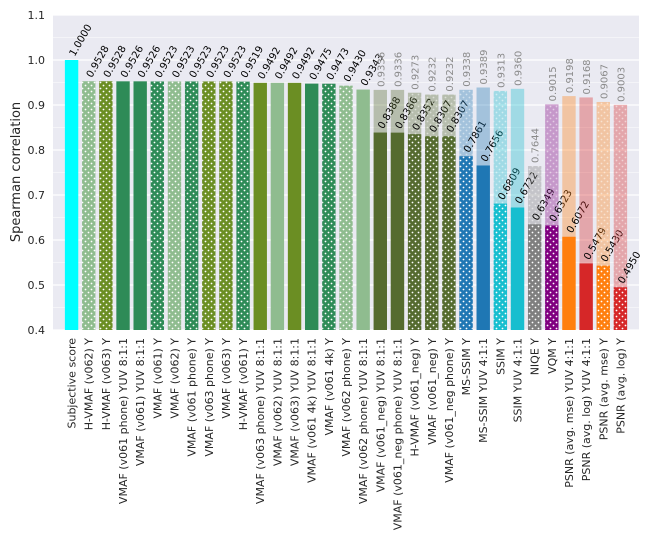  What do you see at coordinates (37, 105) in the screenshot?
I see `y-tick-label: 0.9` at bounding box center [37, 105].